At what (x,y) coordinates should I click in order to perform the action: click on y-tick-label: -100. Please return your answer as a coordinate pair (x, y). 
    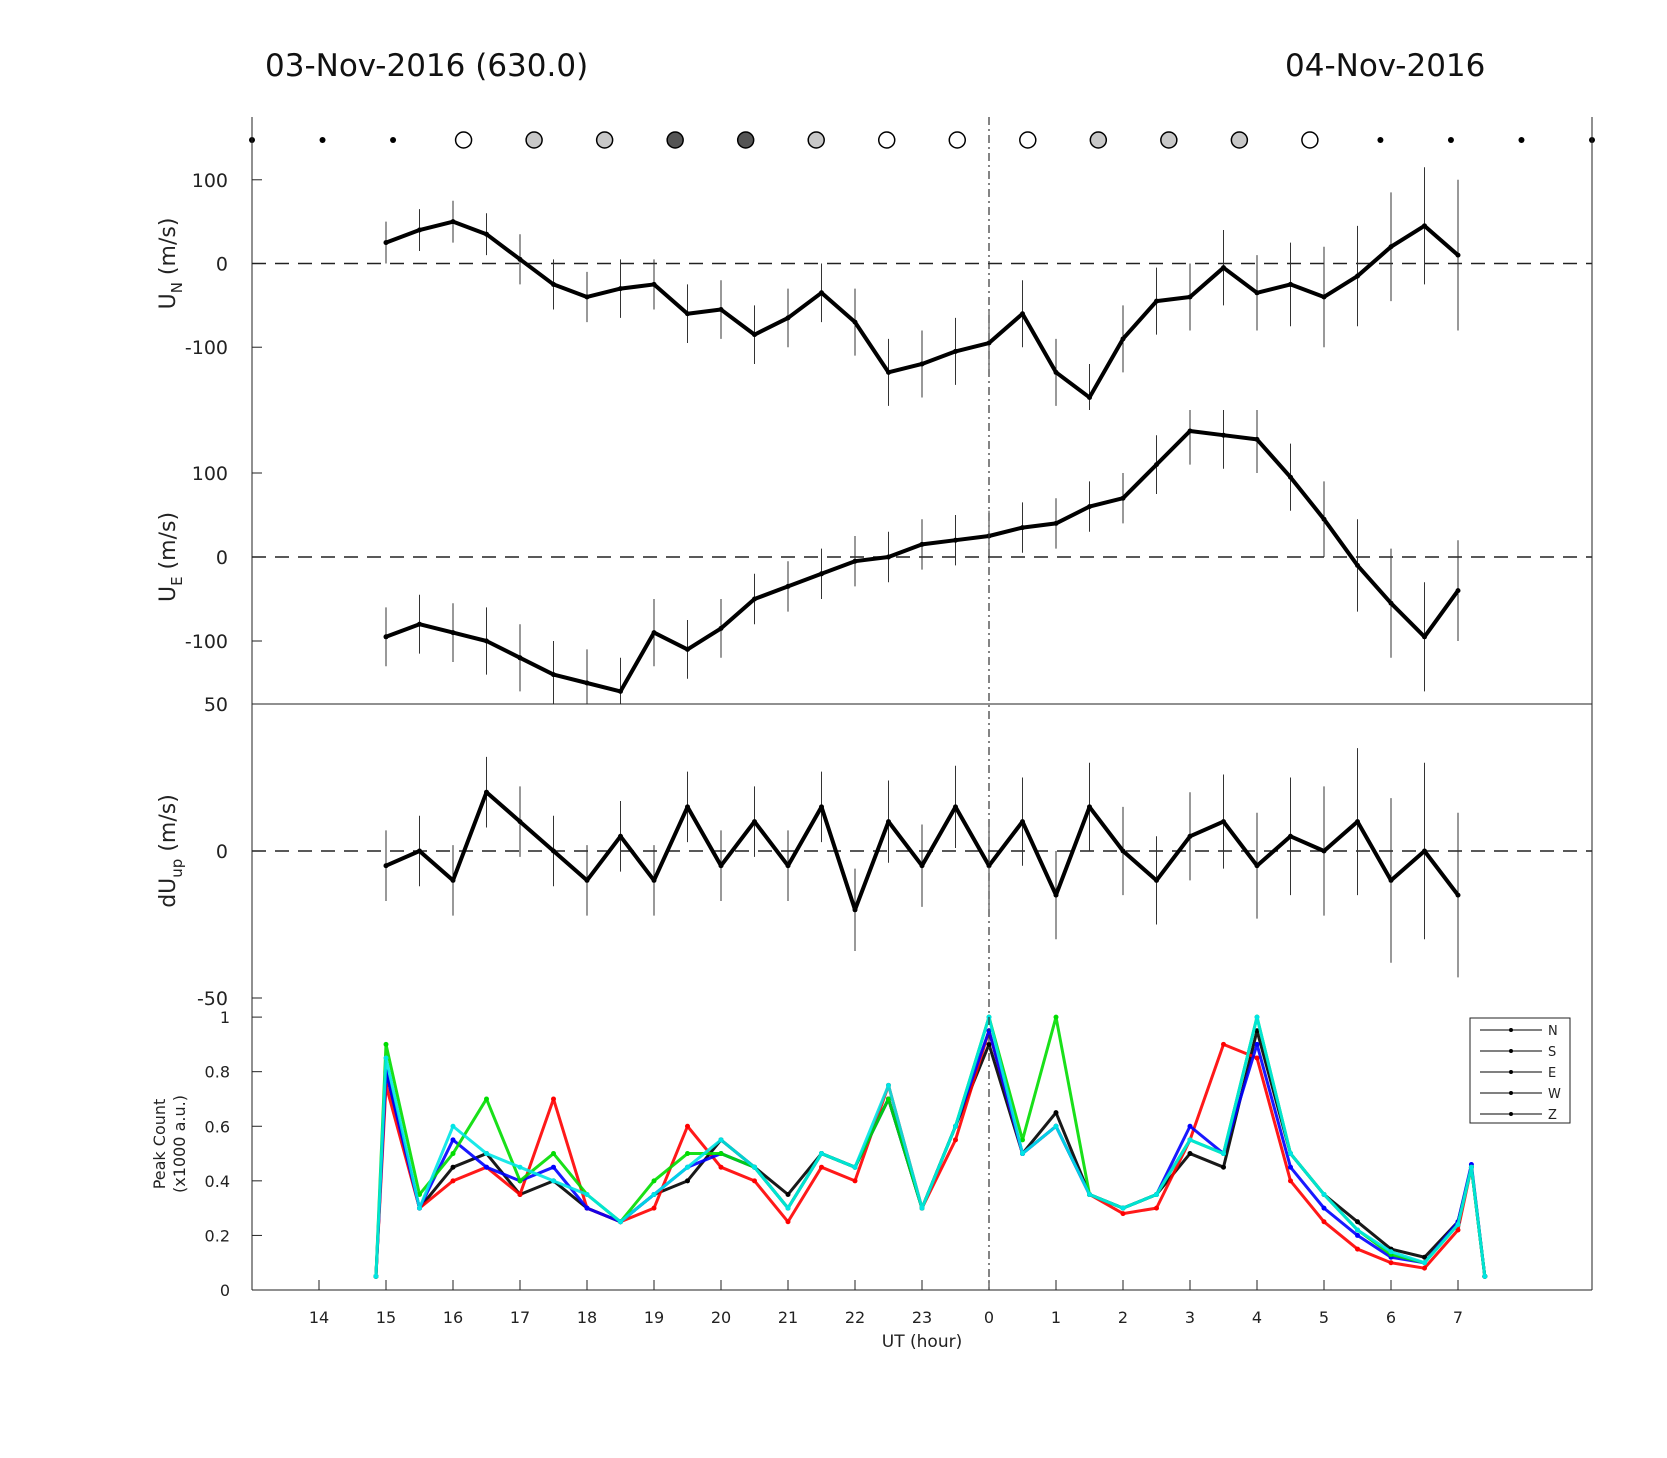
    Looking at the image, I should click on (206, 642).